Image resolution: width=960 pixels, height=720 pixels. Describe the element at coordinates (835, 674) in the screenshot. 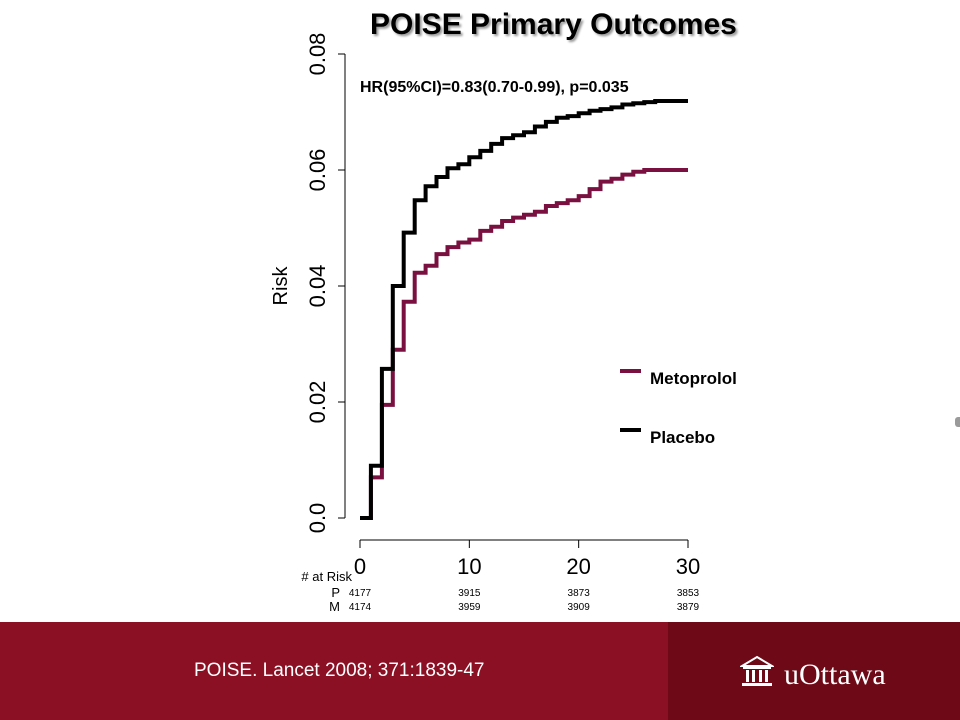

I see `logo-text: uOttawa` at that location.